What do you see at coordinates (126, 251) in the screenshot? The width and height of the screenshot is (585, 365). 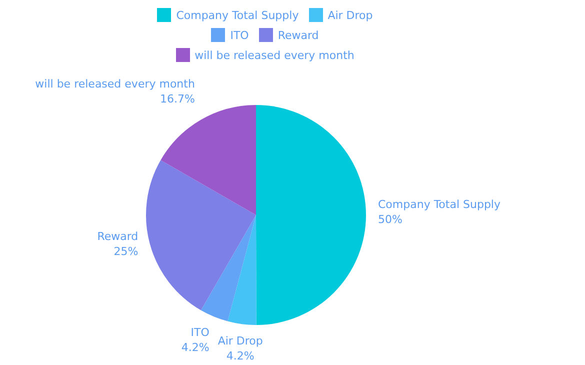 I see `data-label: 25%` at bounding box center [126, 251].